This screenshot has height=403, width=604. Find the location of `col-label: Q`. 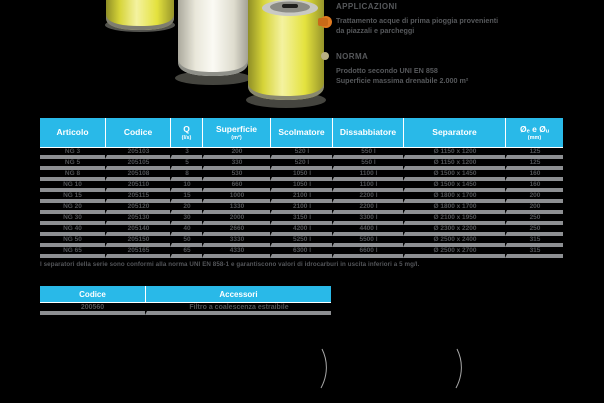

col-label: Q is located at coordinates (186, 129).